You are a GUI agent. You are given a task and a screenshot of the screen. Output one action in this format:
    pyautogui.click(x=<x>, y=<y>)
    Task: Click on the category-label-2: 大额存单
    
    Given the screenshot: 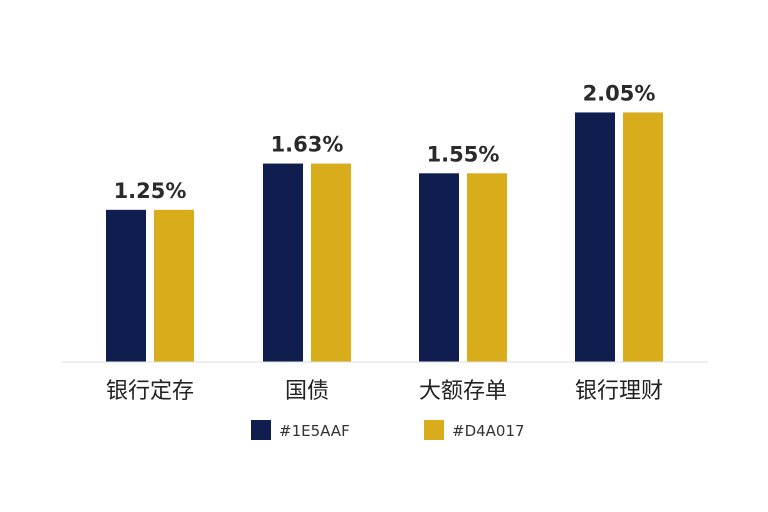 What is the action you would take?
    pyautogui.click(x=463, y=391)
    